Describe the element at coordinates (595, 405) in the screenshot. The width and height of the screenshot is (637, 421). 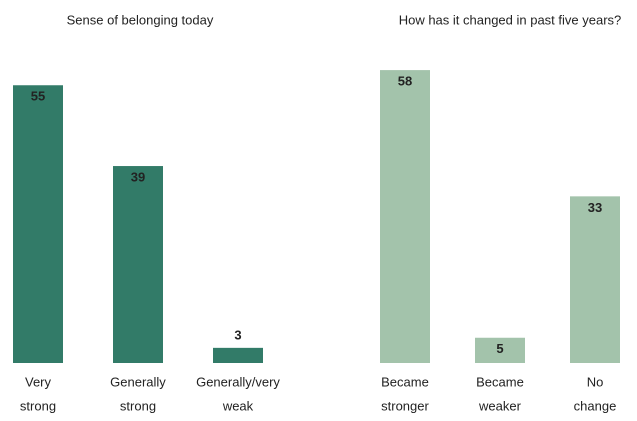
I see `category-label: change` at that location.